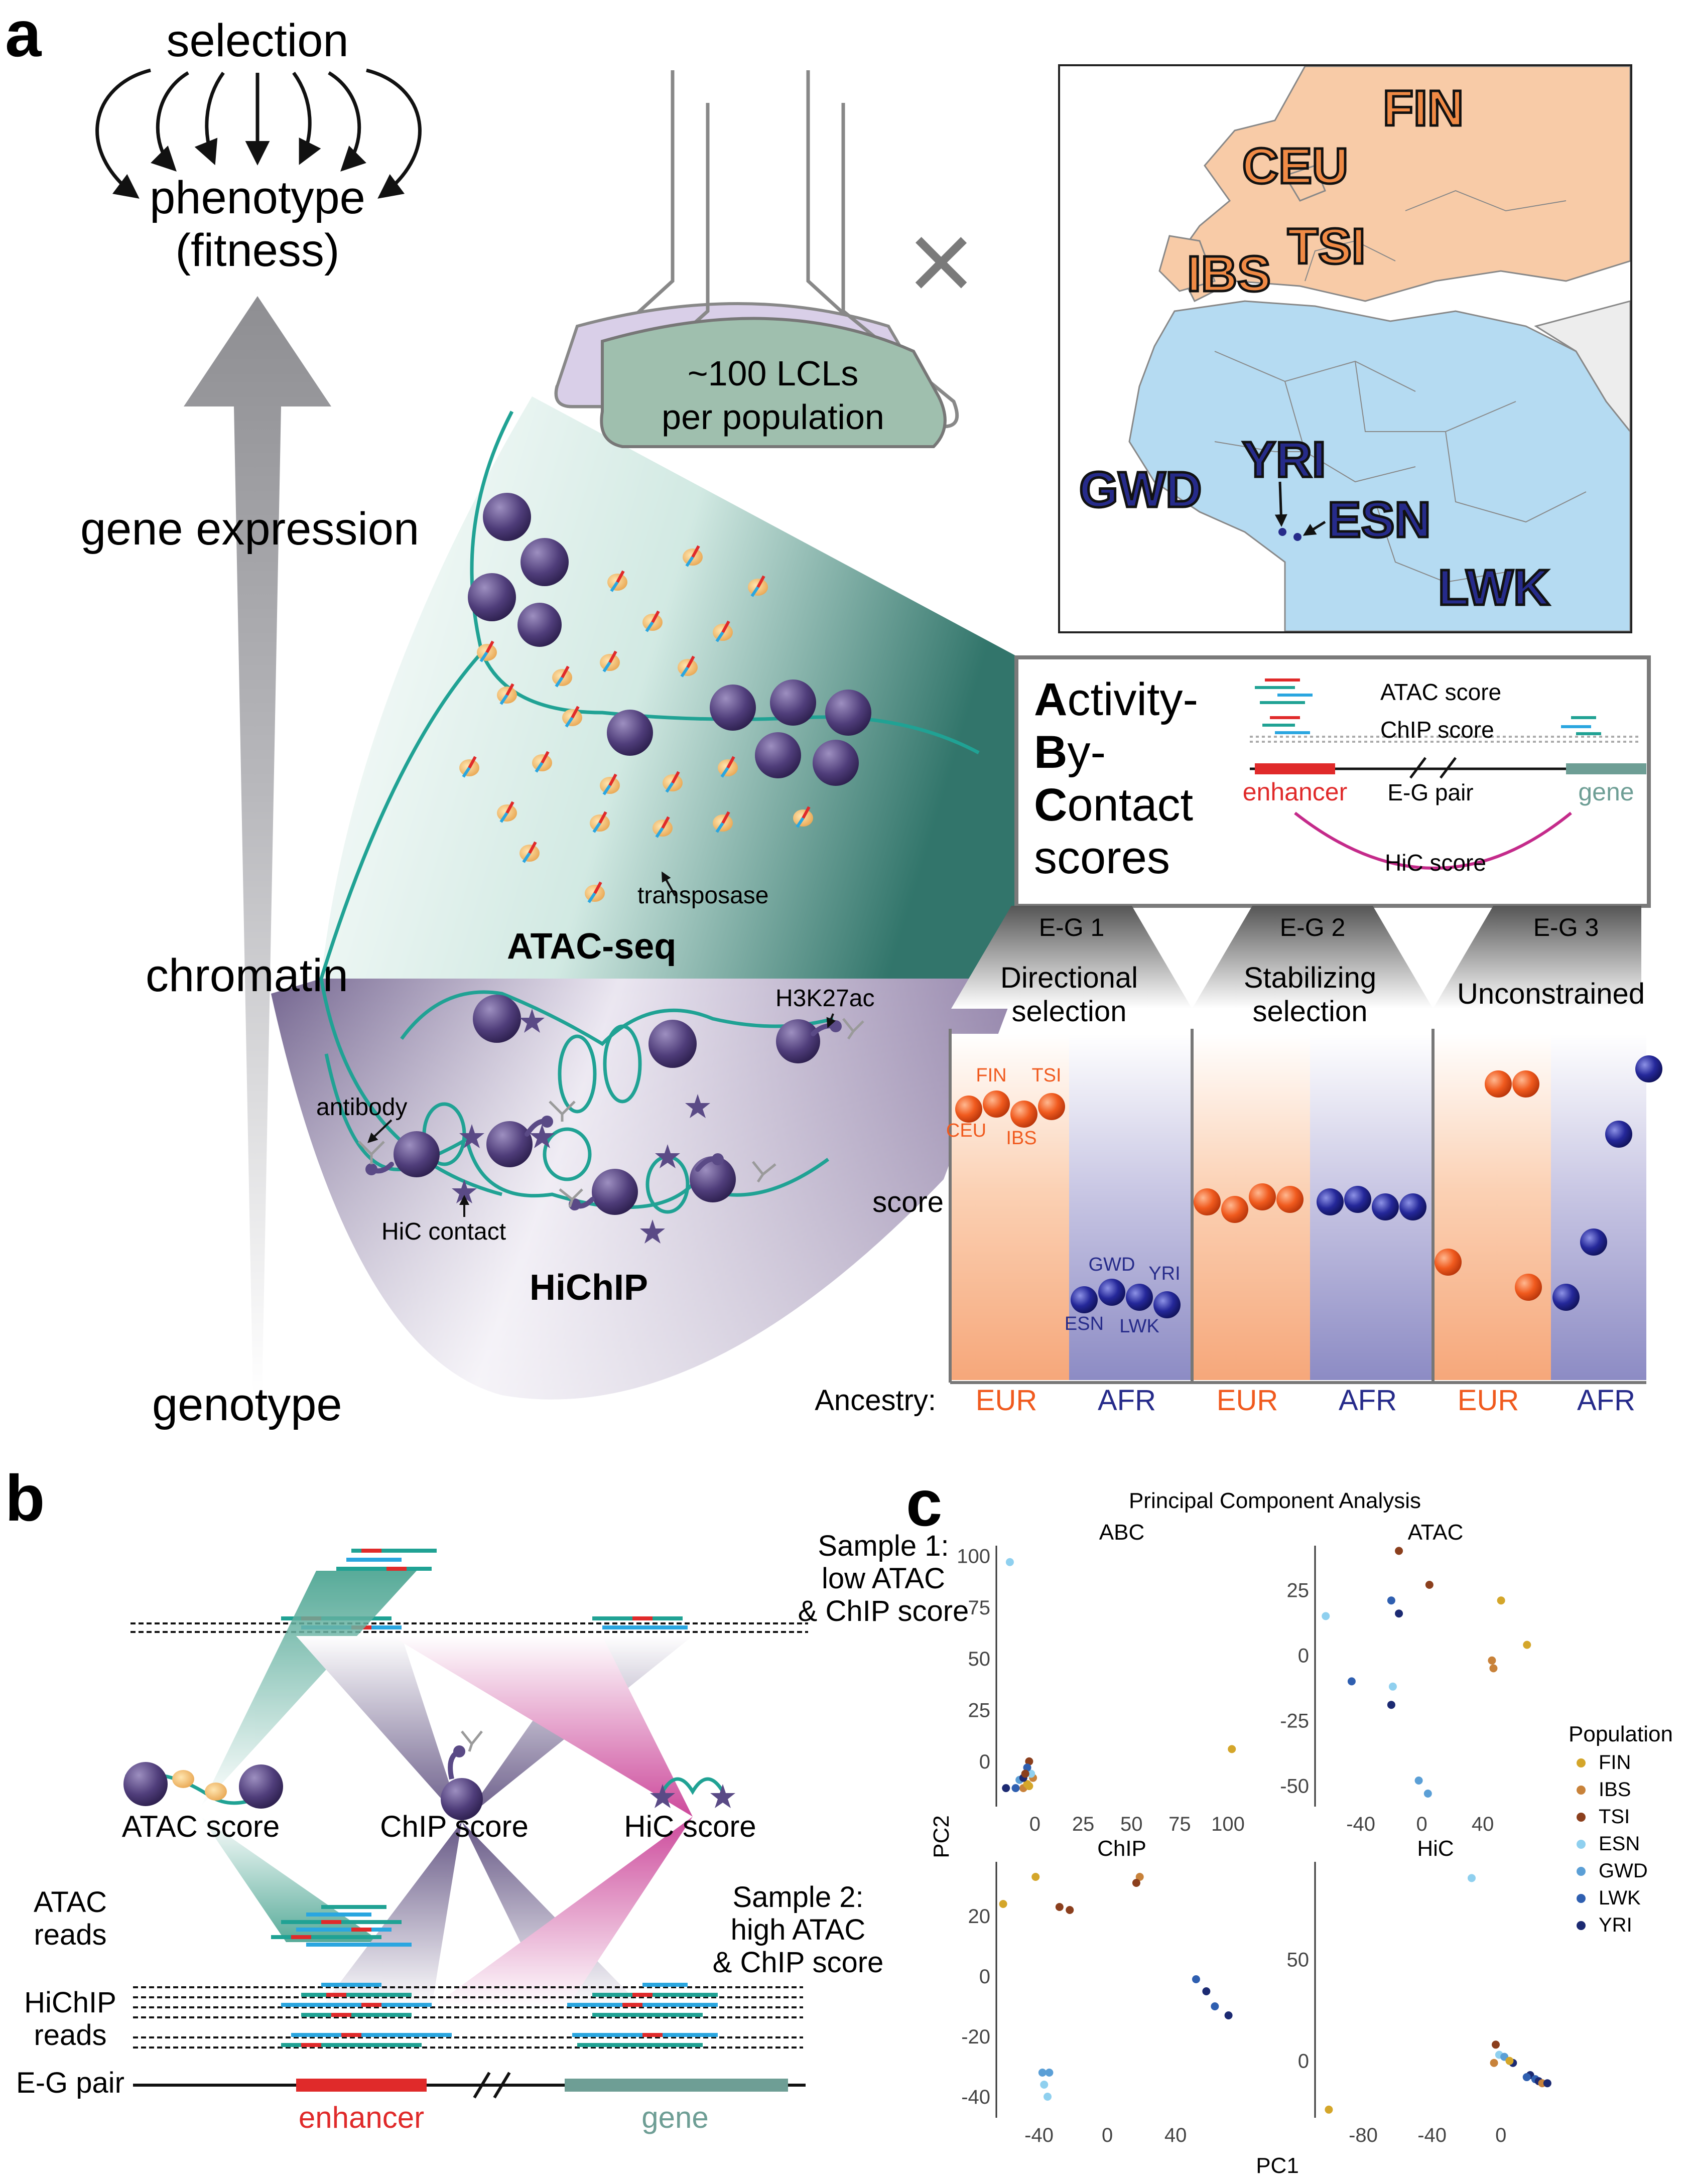 Image resolution: width=1692 pixels, height=2184 pixels. Describe the element at coordinates (1277, 2165) in the screenshot. I see `pca-xlabel: PC1` at that location.